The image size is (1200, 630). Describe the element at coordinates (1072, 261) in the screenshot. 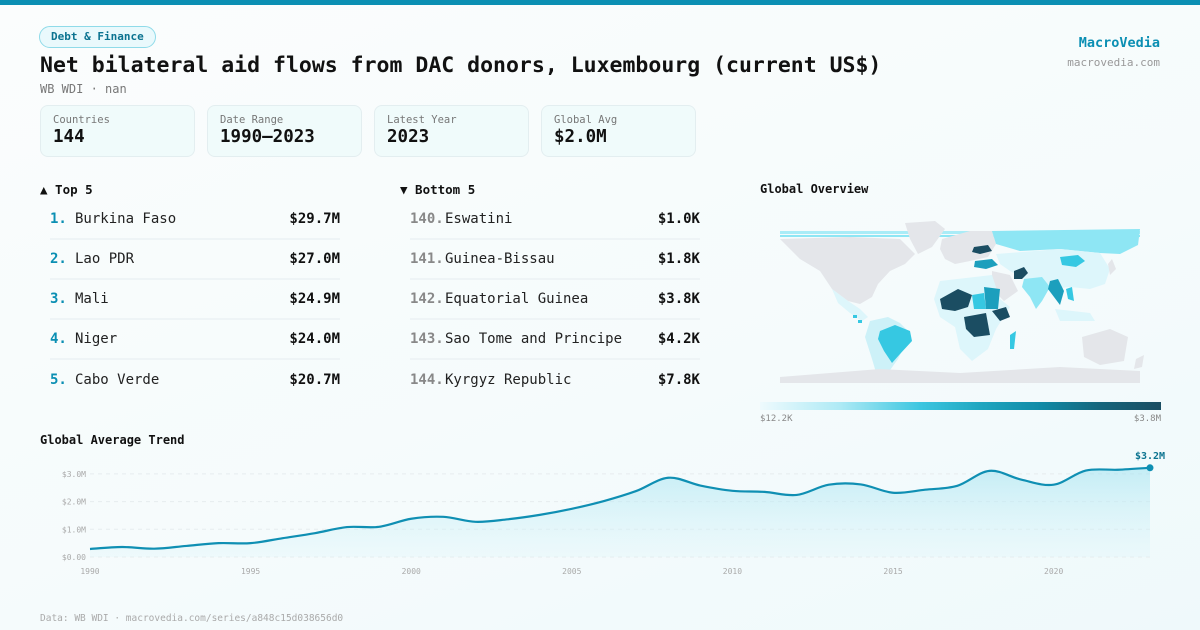

I see `region-mongolia` at that location.